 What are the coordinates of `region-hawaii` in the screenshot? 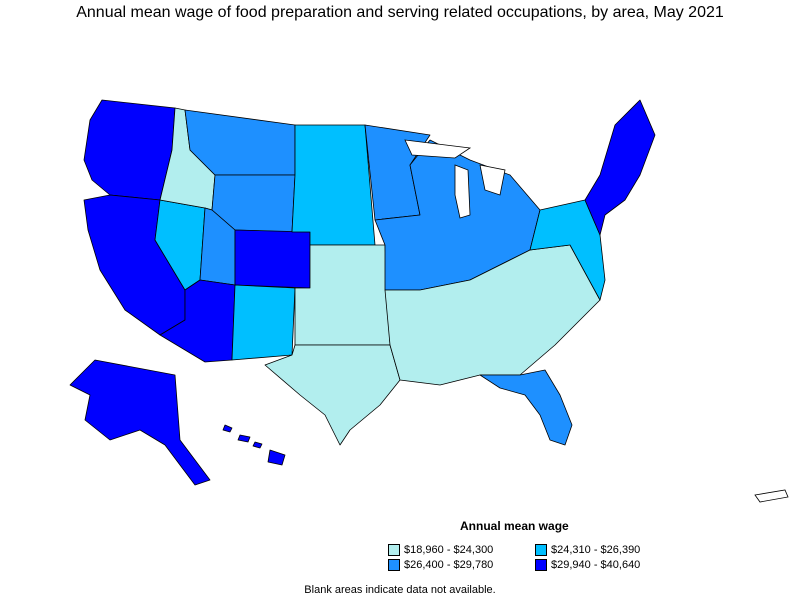 It's located at (276, 457).